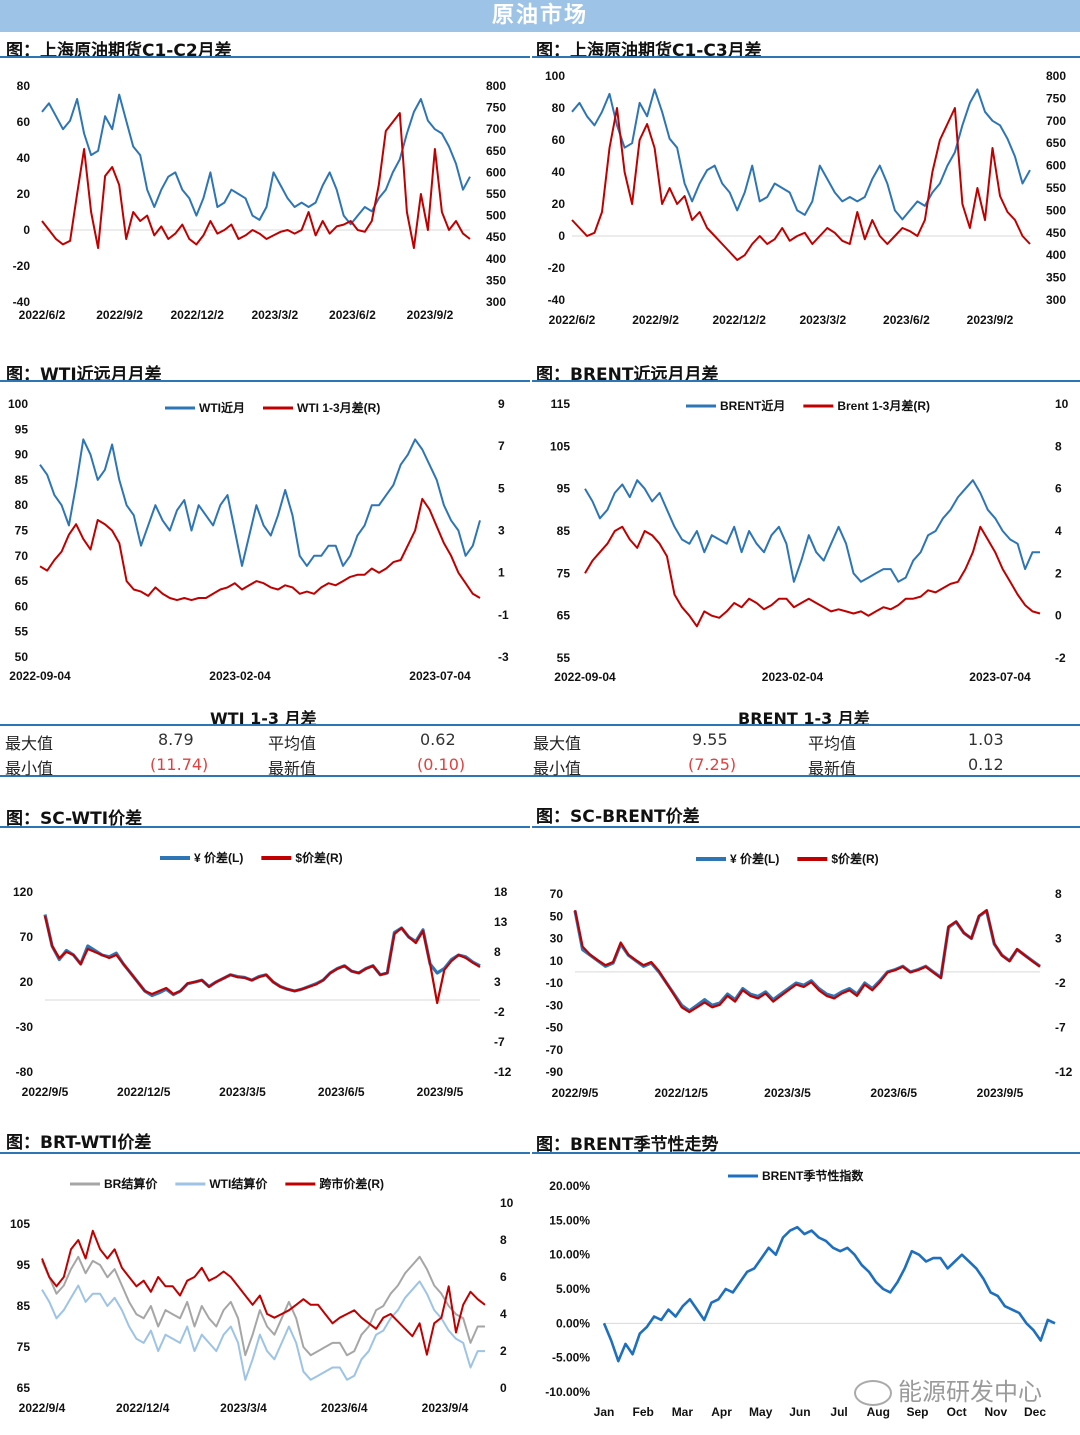 The image size is (1080, 1435). What do you see at coordinates (496, 216) in the screenshot?
I see `right-tick-label: 500` at bounding box center [496, 216].